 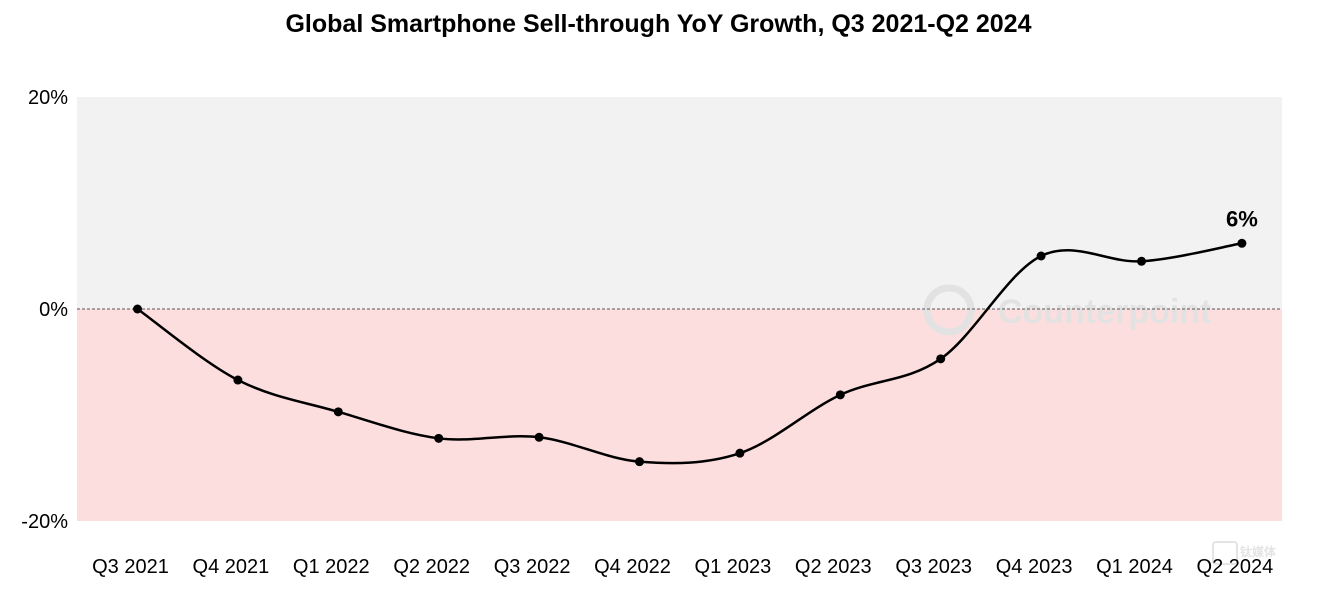 I want to click on counterpoint-logo-icon, so click(x=949, y=310).